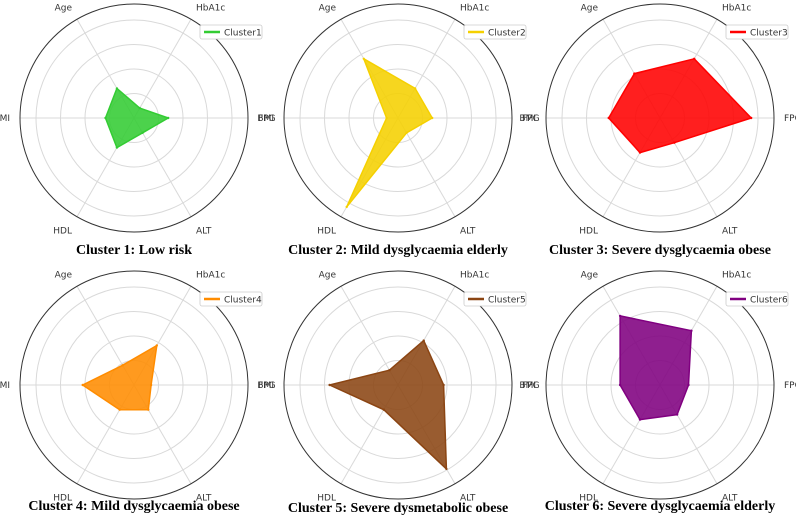 The width and height of the screenshot is (796, 519). I want to click on series-polygon-cluster4, so click(119, 377).